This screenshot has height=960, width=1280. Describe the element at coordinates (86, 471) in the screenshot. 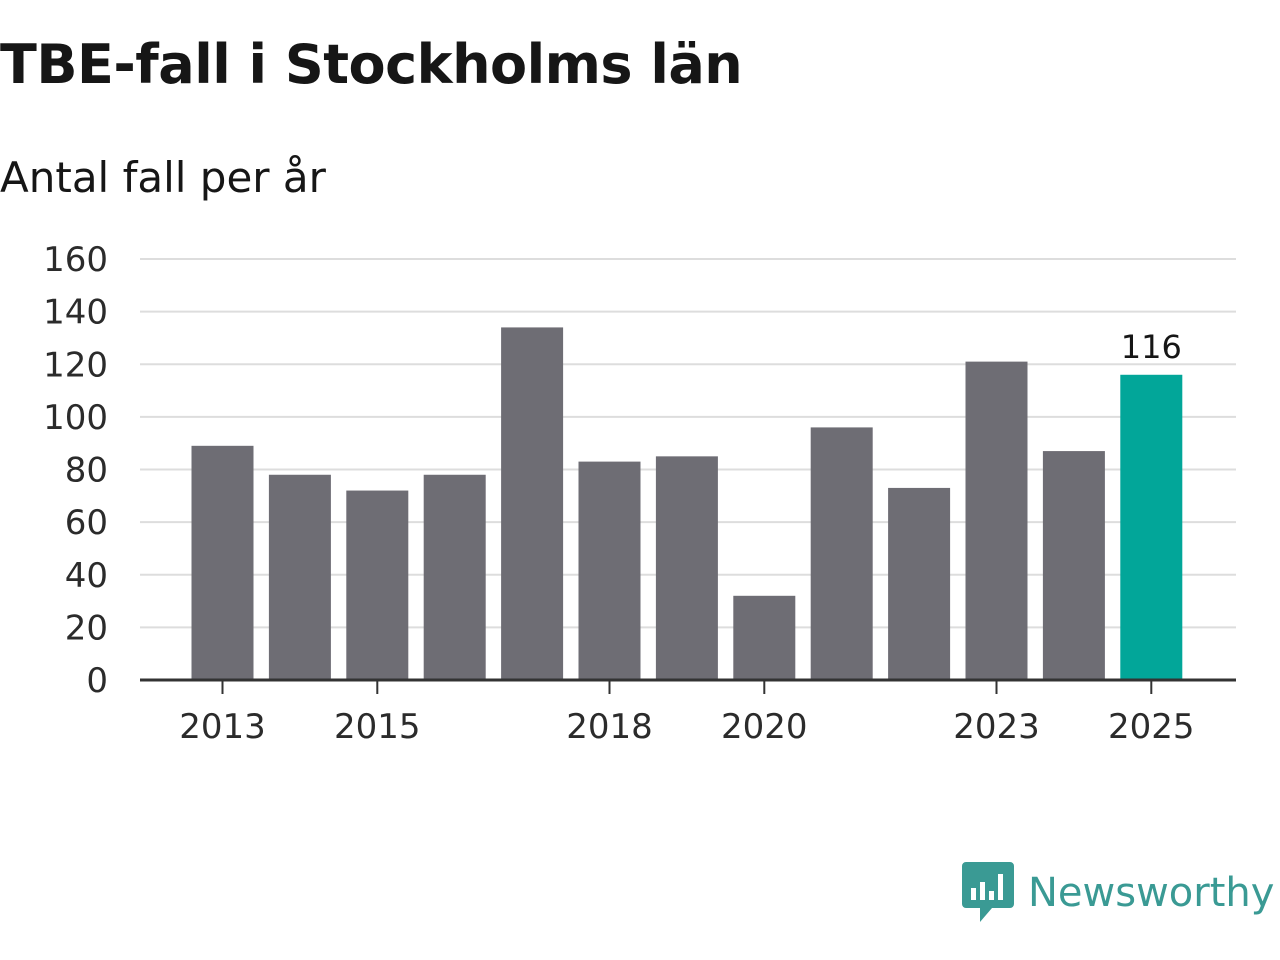

I see `y-tick-label: 80` at that location.